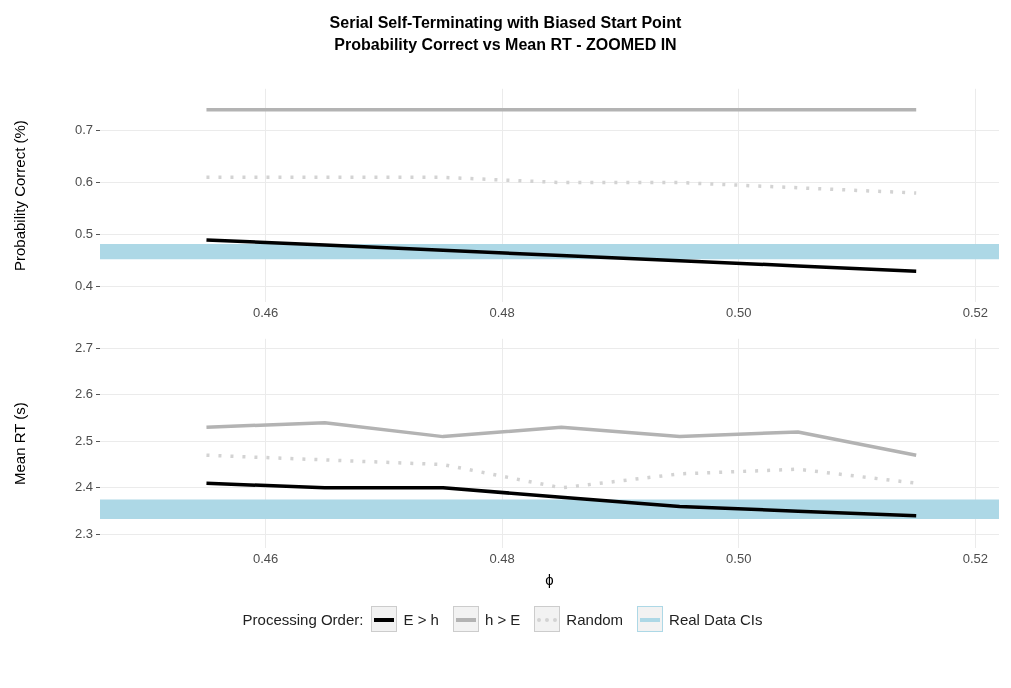  Describe the element at coordinates (83, 347) in the screenshot. I see `y-tick-label: 2.7` at that location.